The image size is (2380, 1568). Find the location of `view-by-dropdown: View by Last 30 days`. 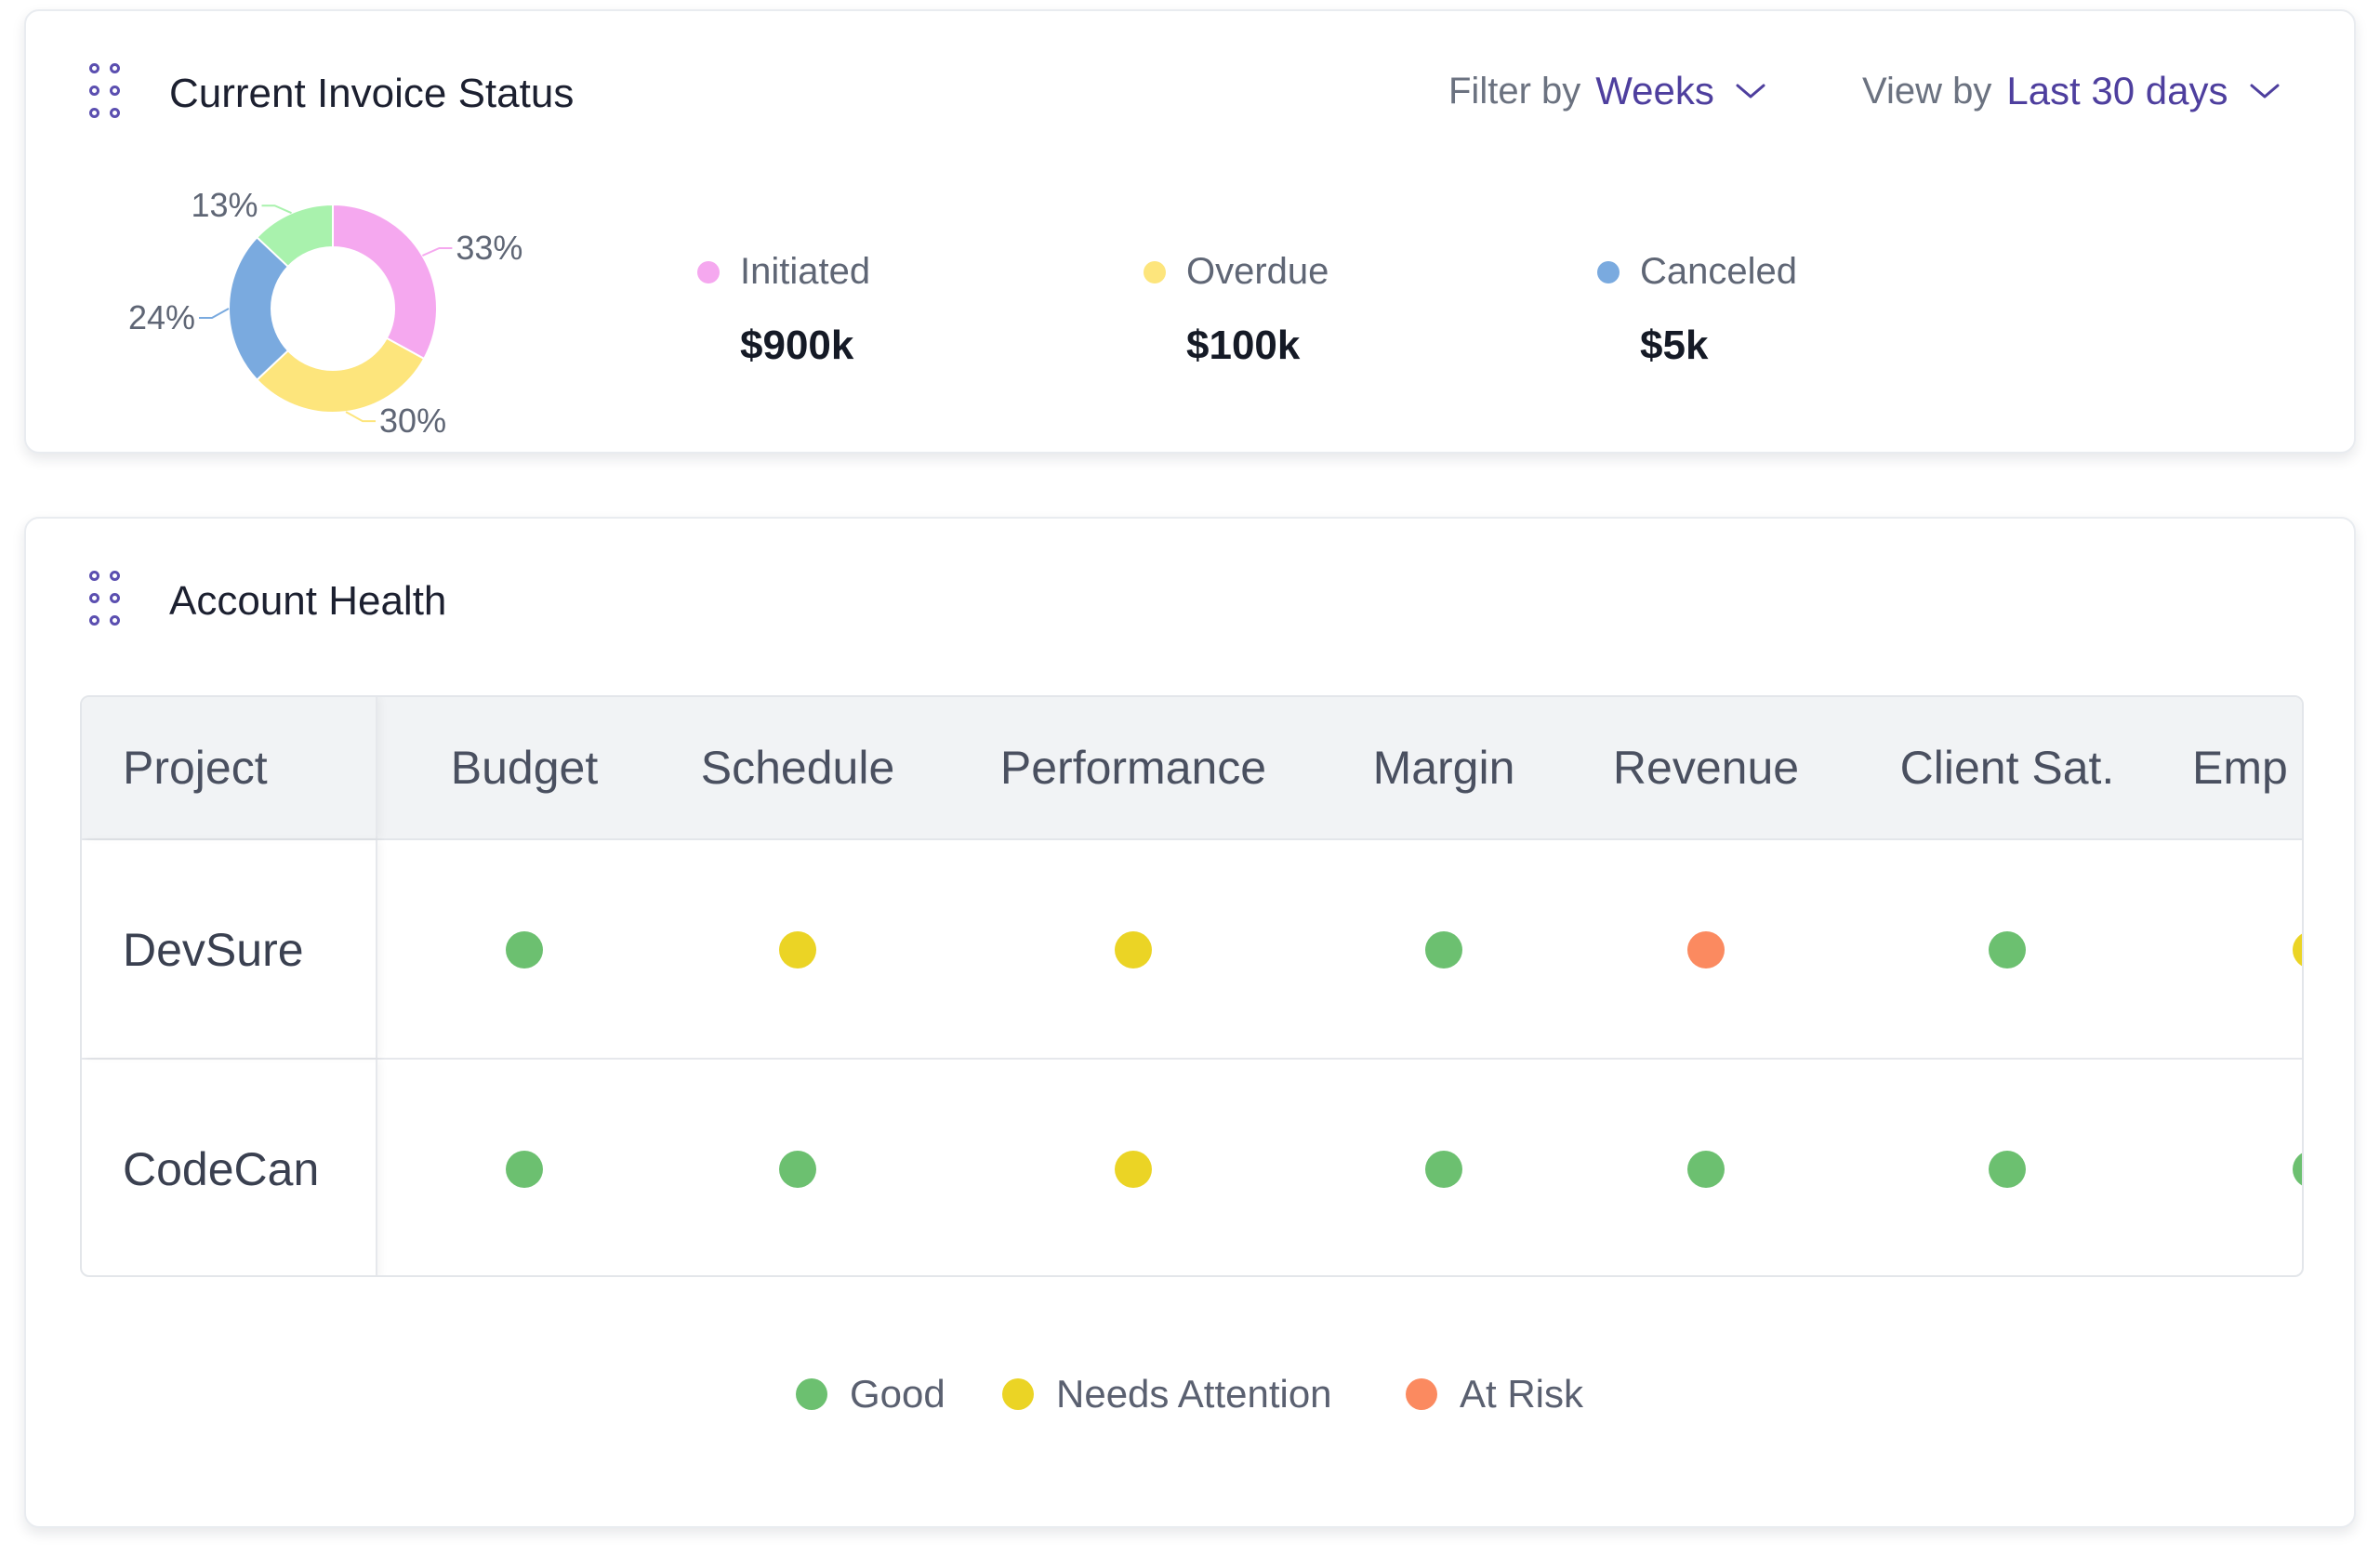

view-by-dropdown: View by Last 30 days is located at coordinates (2071, 91).